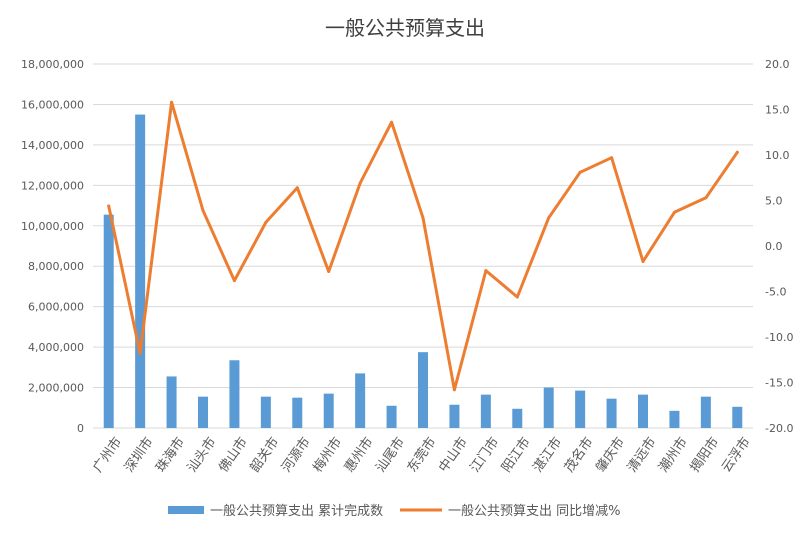  What do you see at coordinates (777, 110) in the screenshot?
I see `right-axis-tick-label: 15.0` at bounding box center [777, 110].